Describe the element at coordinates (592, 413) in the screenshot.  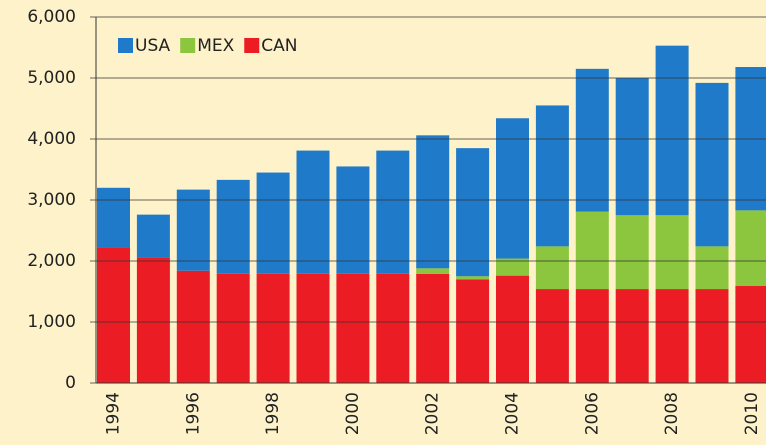
I see `x-tick-label: 2006` at that location.